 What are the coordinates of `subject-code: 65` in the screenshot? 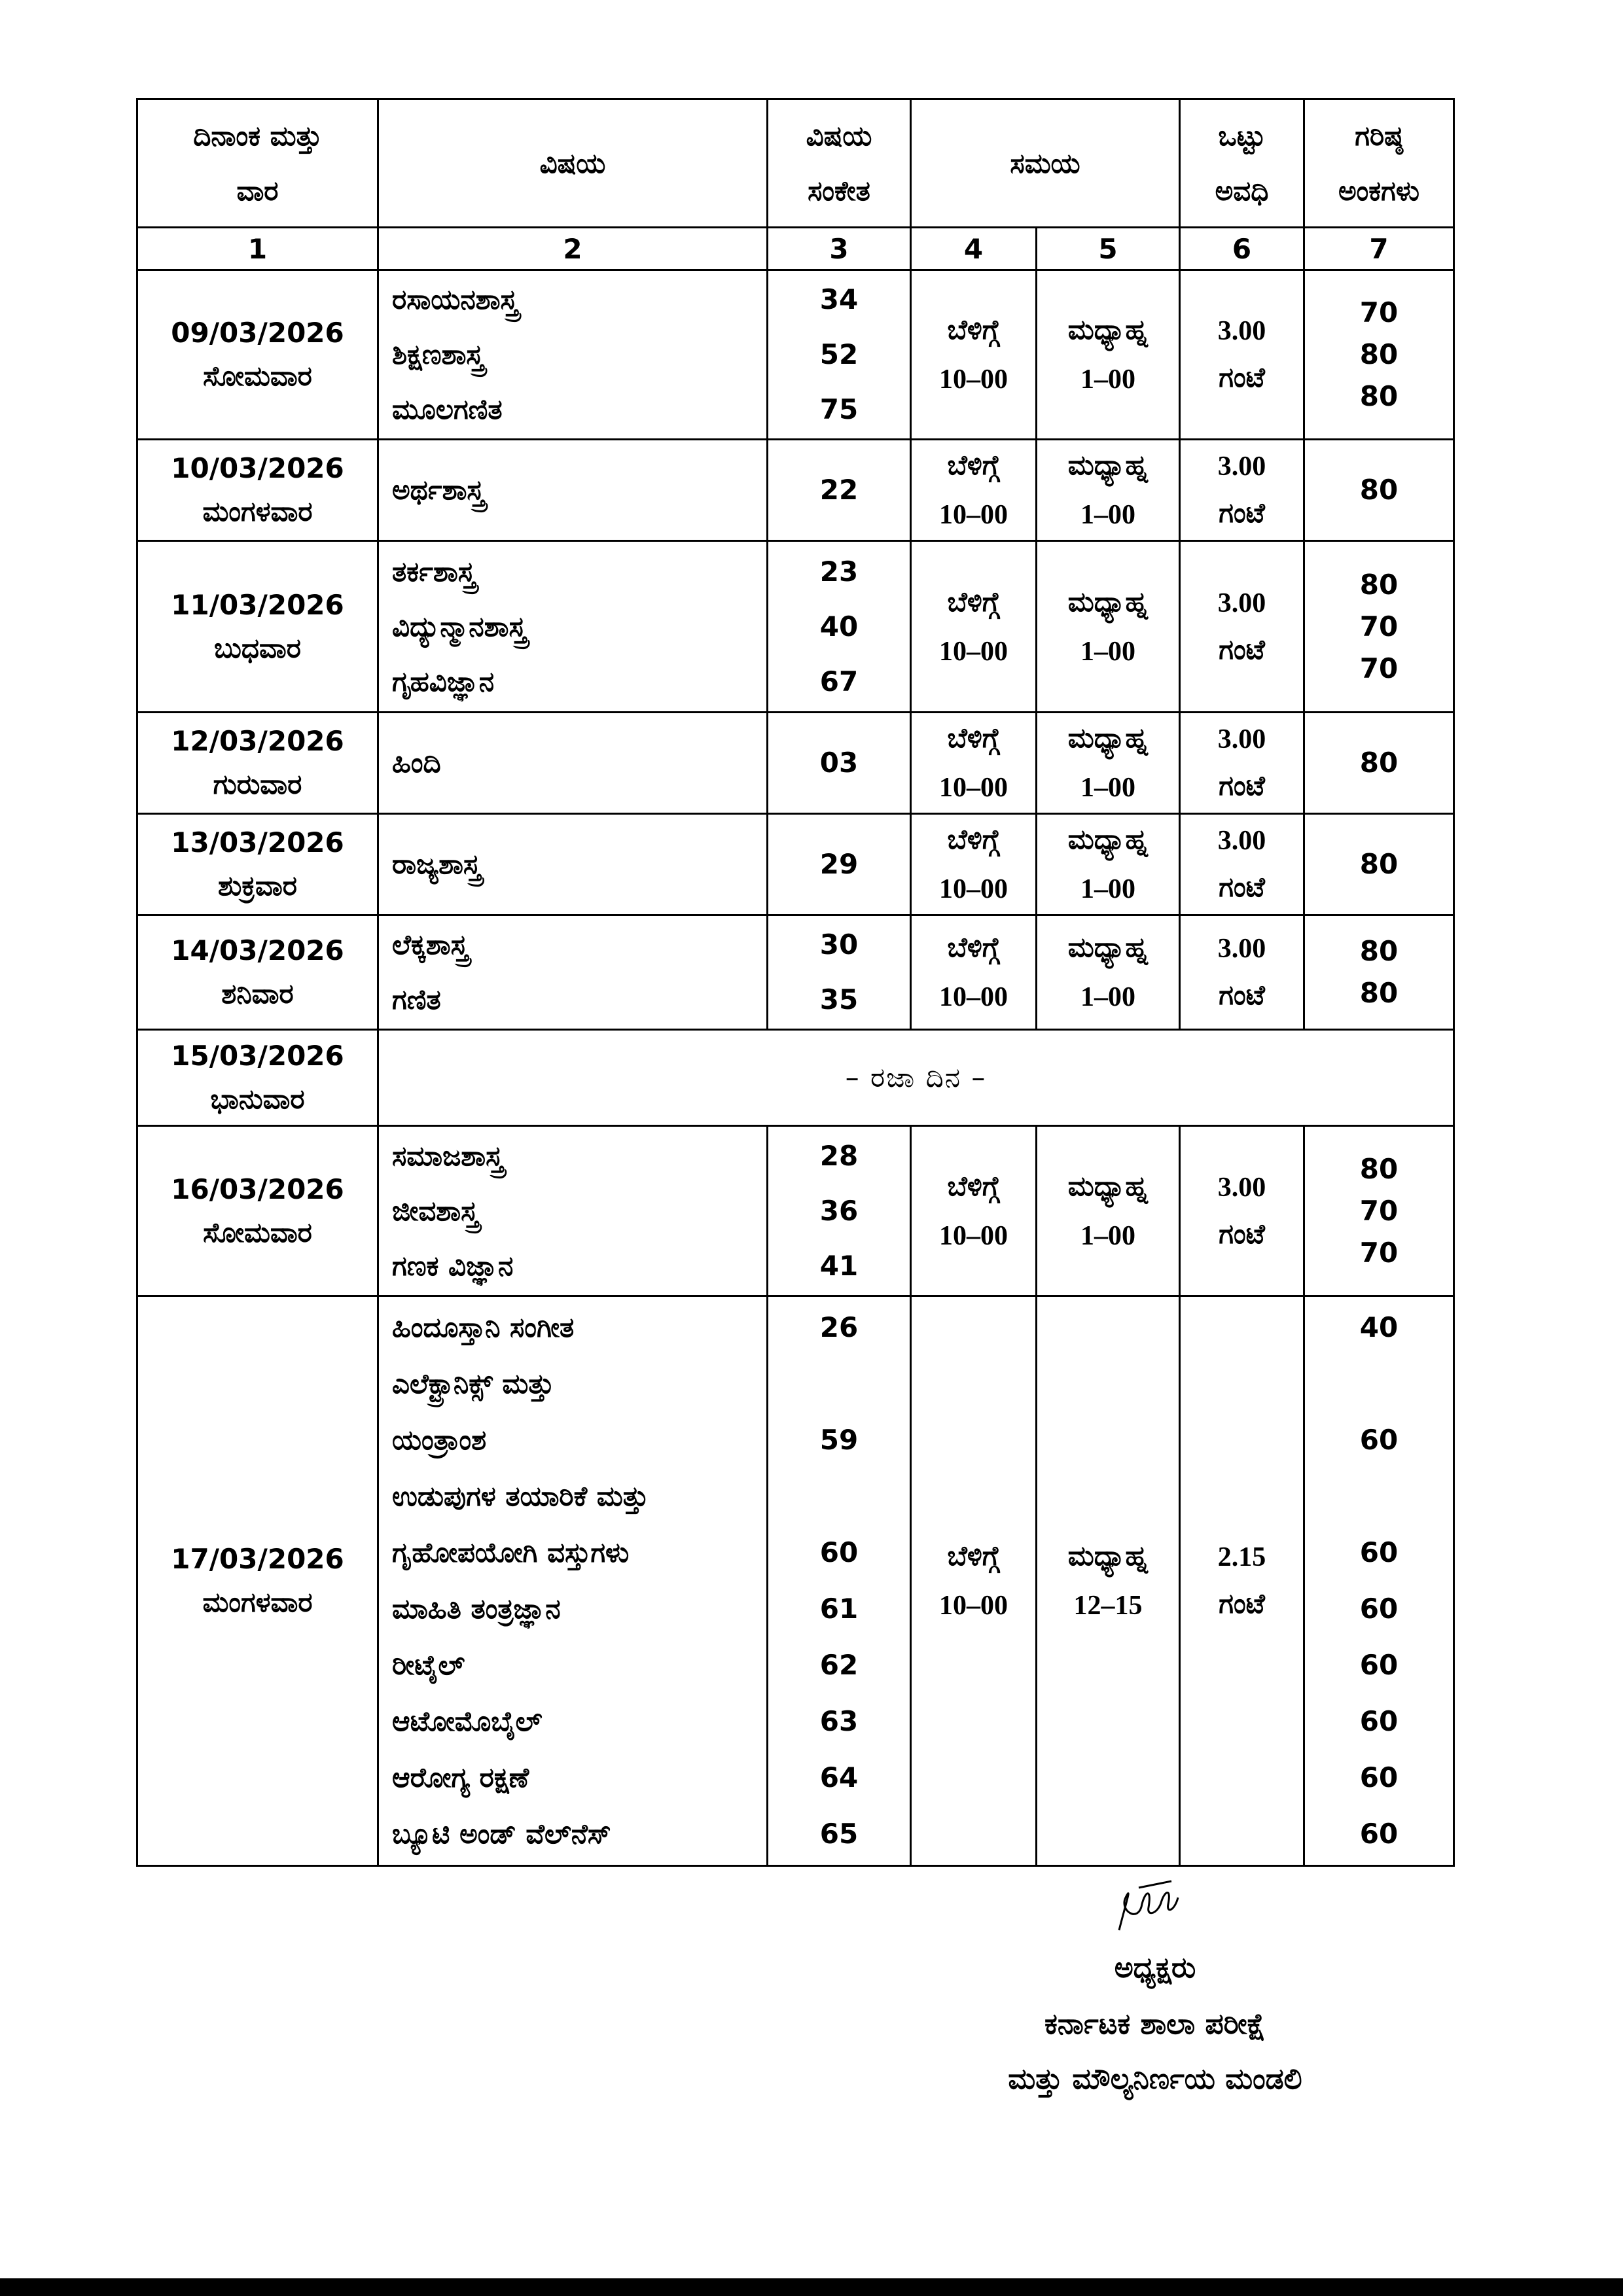 It's located at (839, 1834).